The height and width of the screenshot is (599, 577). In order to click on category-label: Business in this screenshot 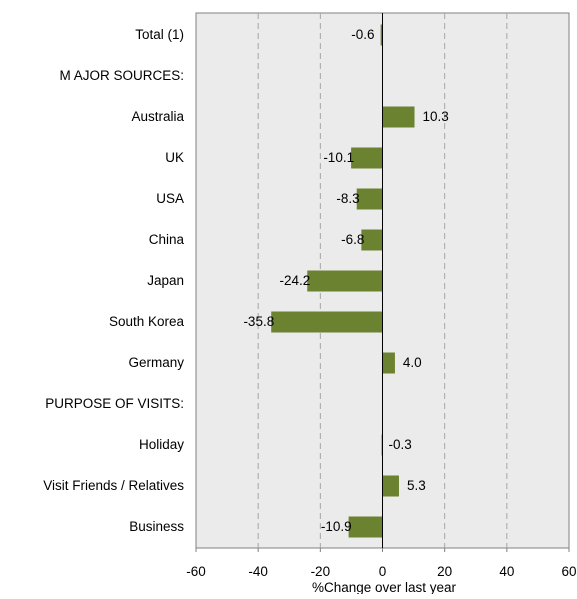, I will do `click(156, 526)`.